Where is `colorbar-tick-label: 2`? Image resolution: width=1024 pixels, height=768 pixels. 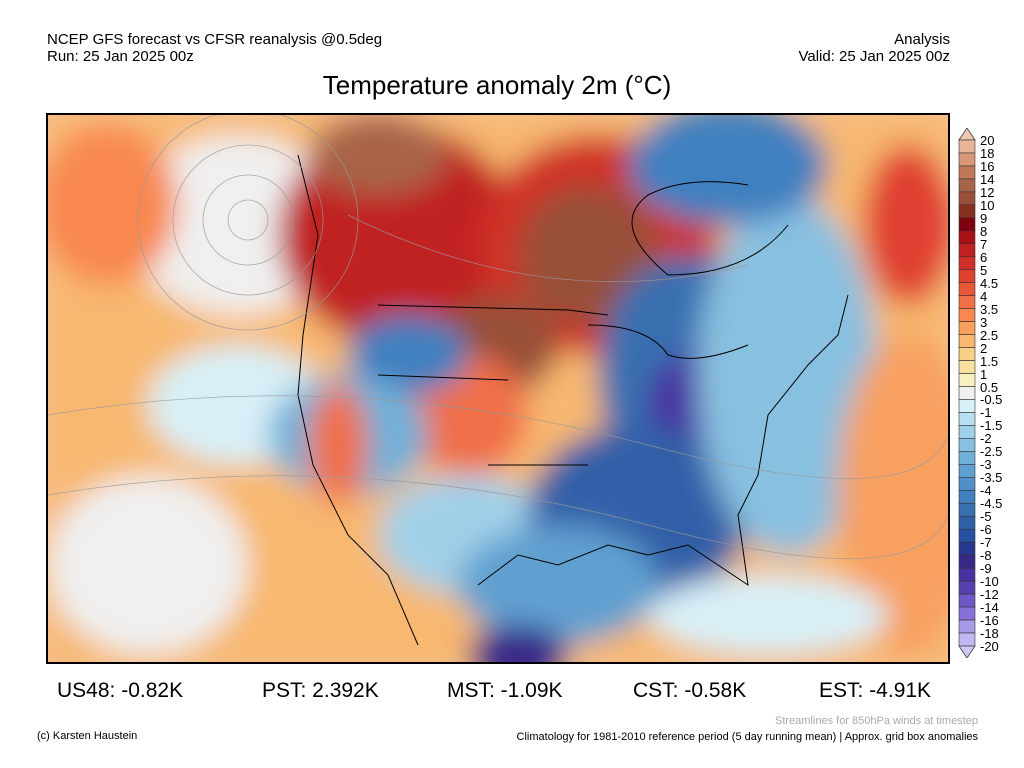
colorbar-tick-label: 2 is located at coordinates (984, 348).